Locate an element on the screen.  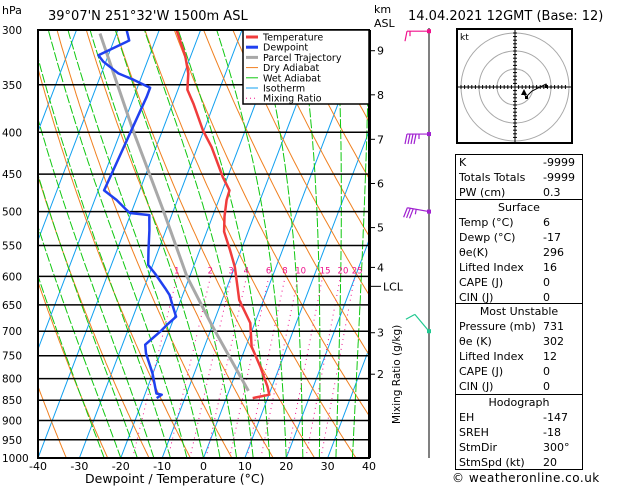
pressure-tick-label: 700 is located at coordinates (12, 332).